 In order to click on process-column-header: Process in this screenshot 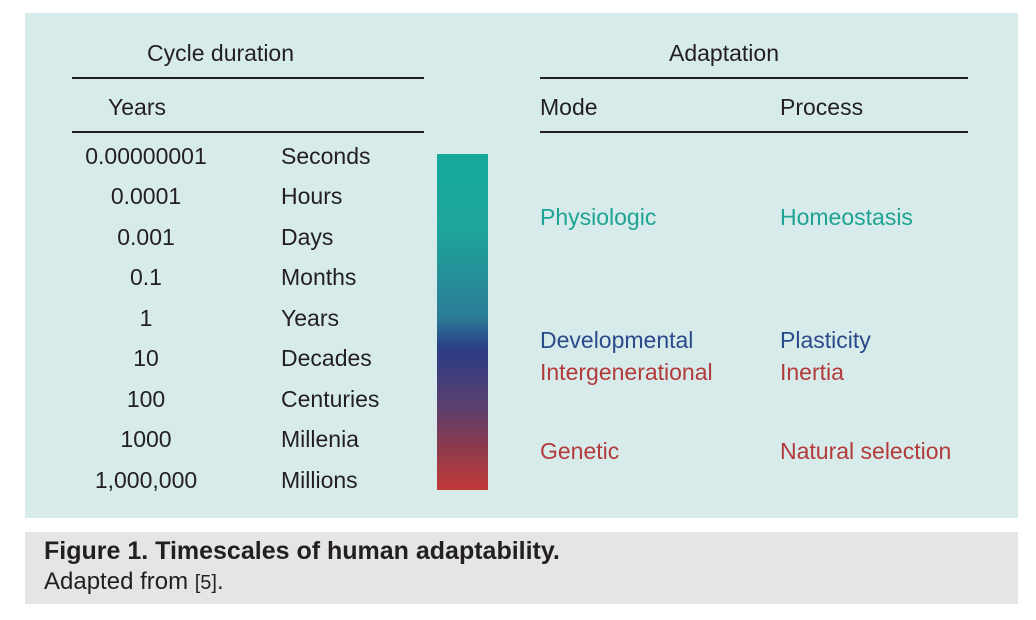, I will do `click(822, 107)`.